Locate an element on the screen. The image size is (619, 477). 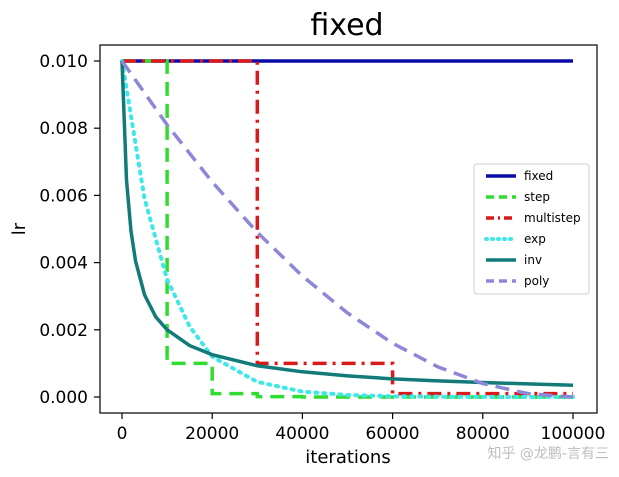
y-tick-label: 0.002 is located at coordinates (63, 331).